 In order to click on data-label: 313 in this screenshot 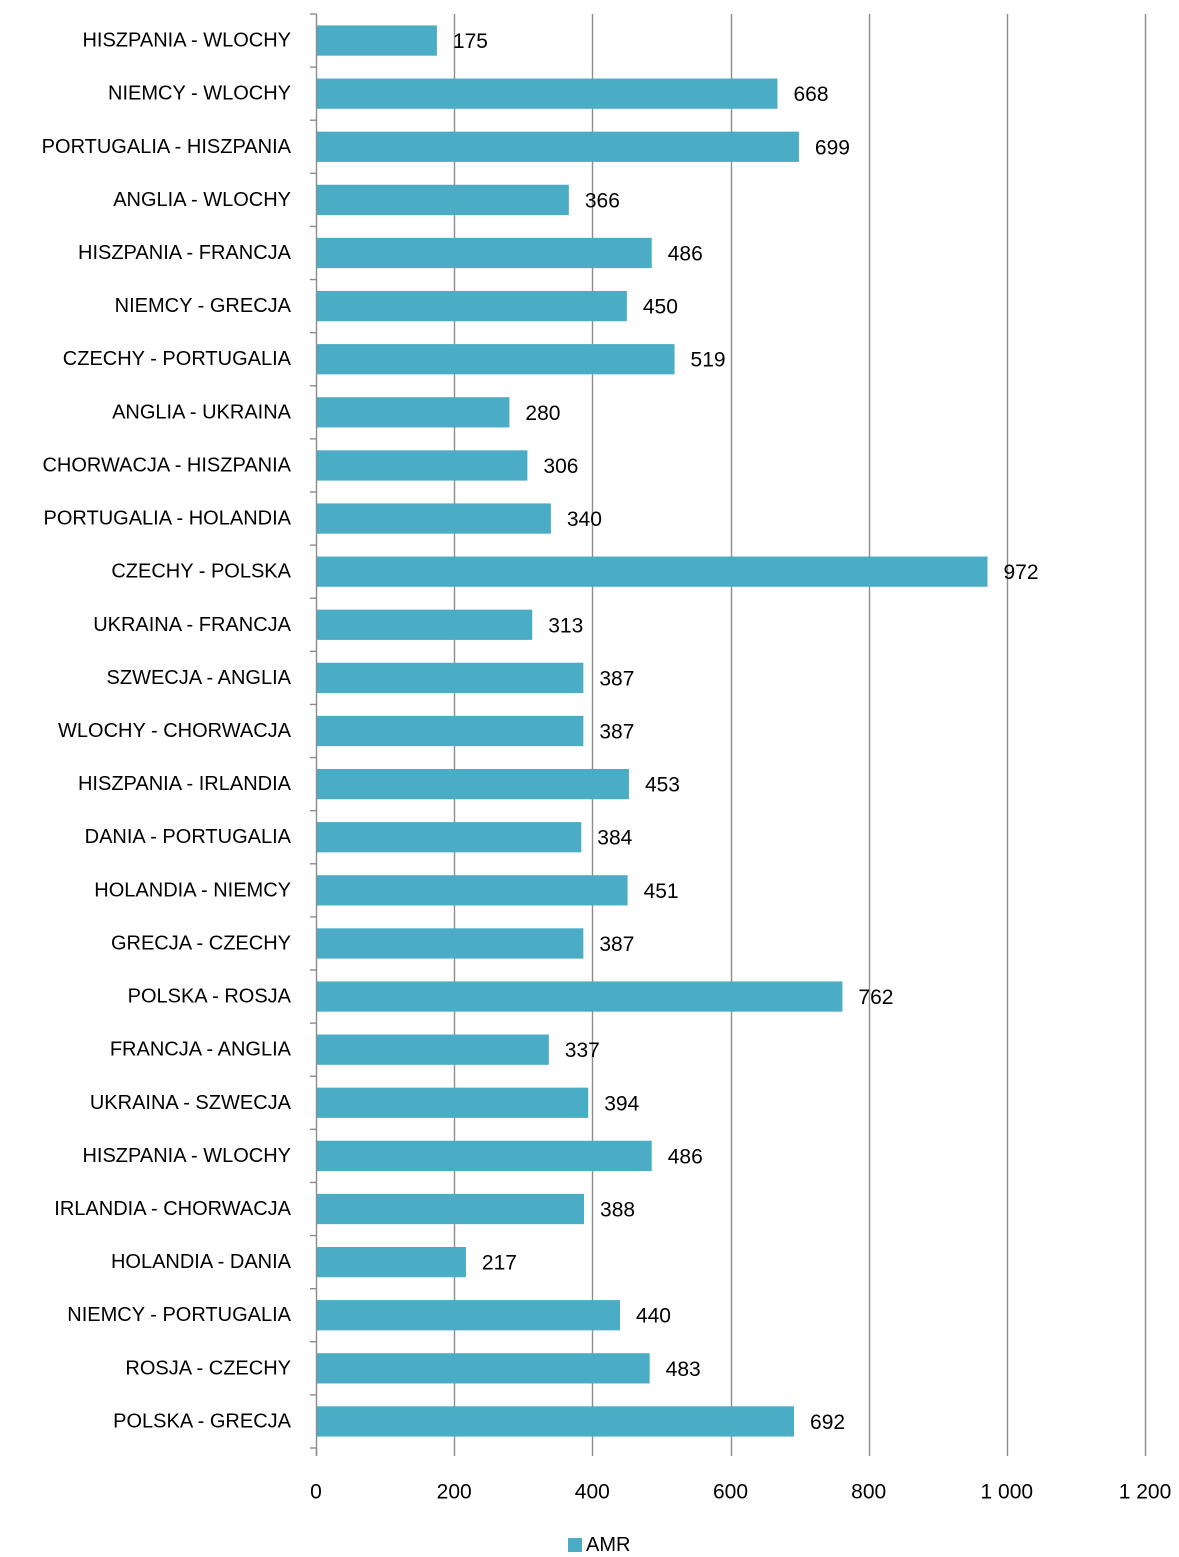, I will do `click(565, 625)`.